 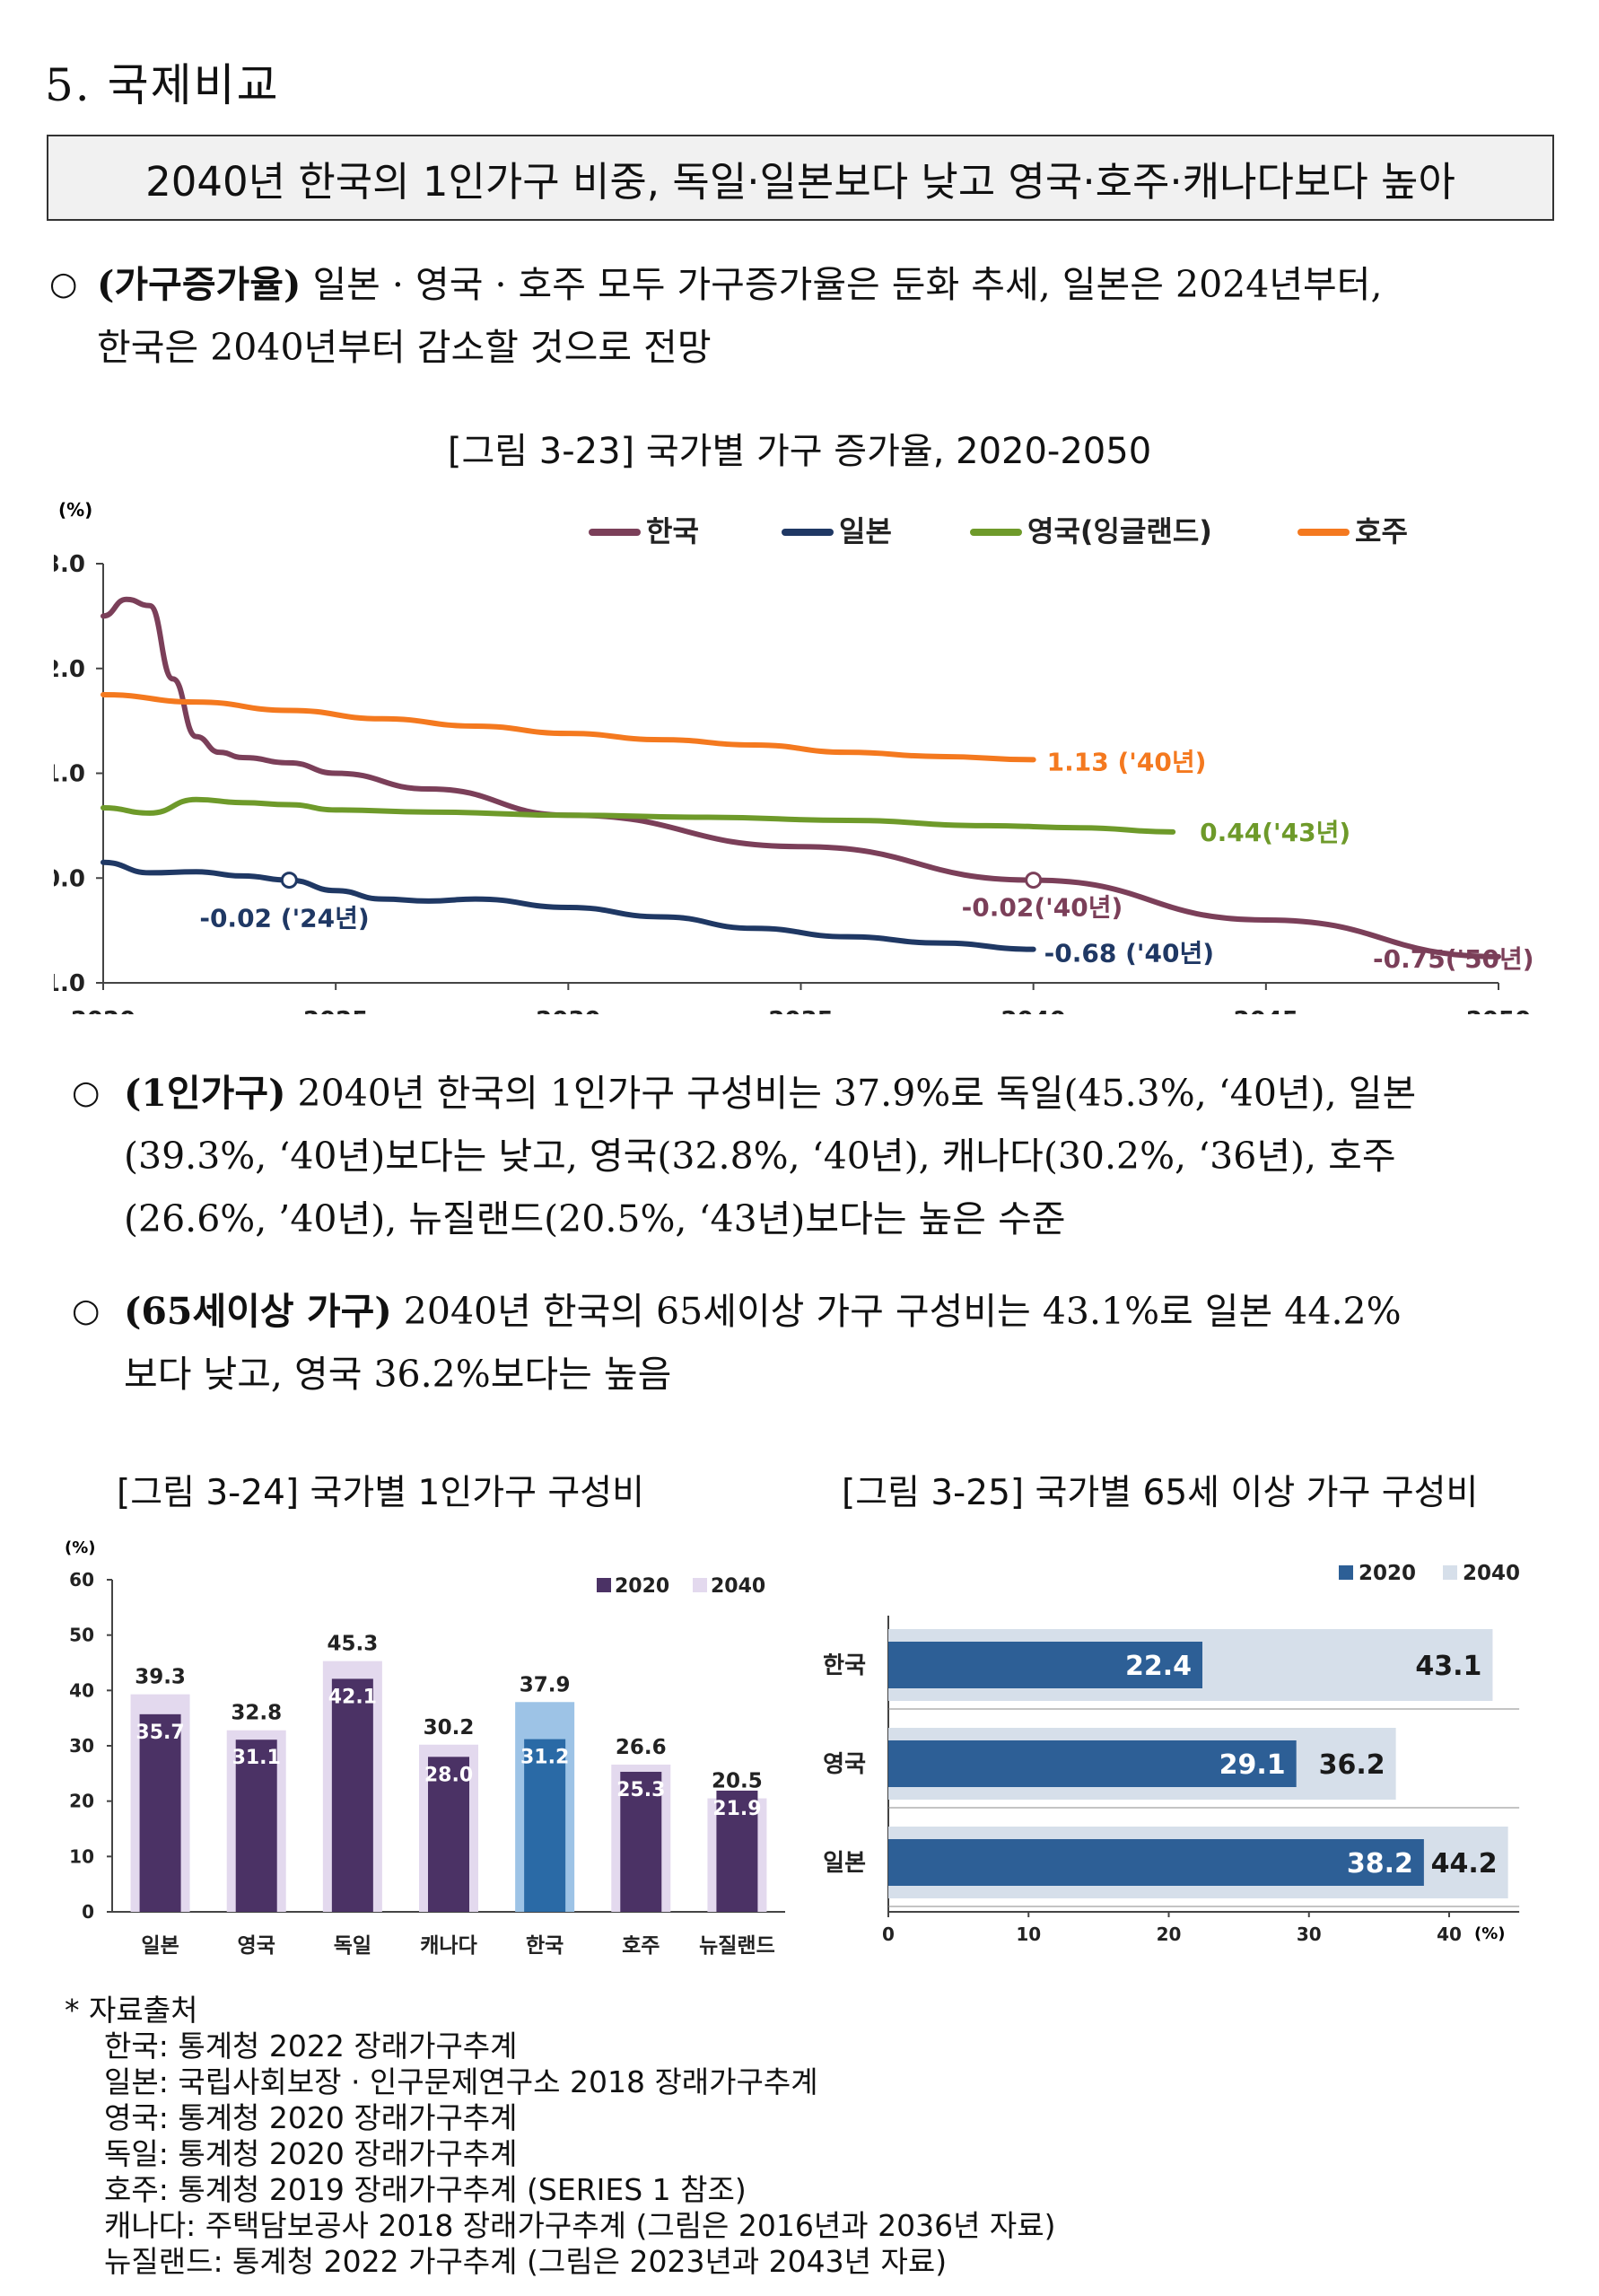 What do you see at coordinates (1464, 1864) in the screenshot?
I see `value-label-2040: 44.2` at bounding box center [1464, 1864].